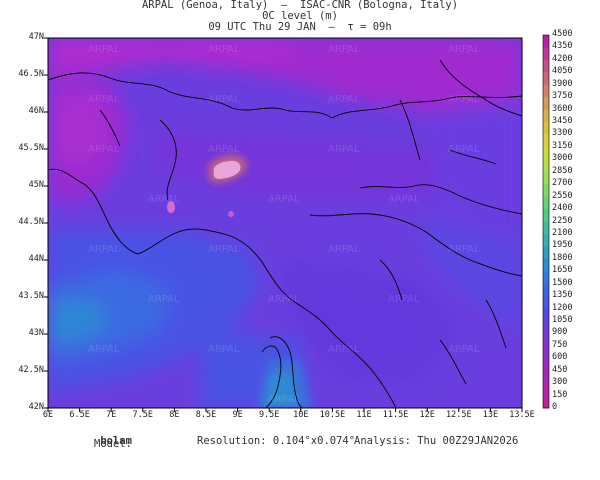  What do you see at coordinates (562, 158) in the screenshot?
I see `colorbar-level-label: 3000` at bounding box center [562, 158].